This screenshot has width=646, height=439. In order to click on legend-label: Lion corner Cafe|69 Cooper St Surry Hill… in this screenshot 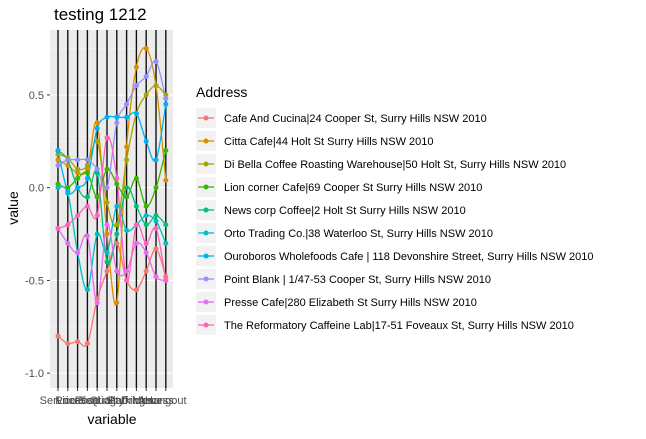, I will do `click(353, 188)`.